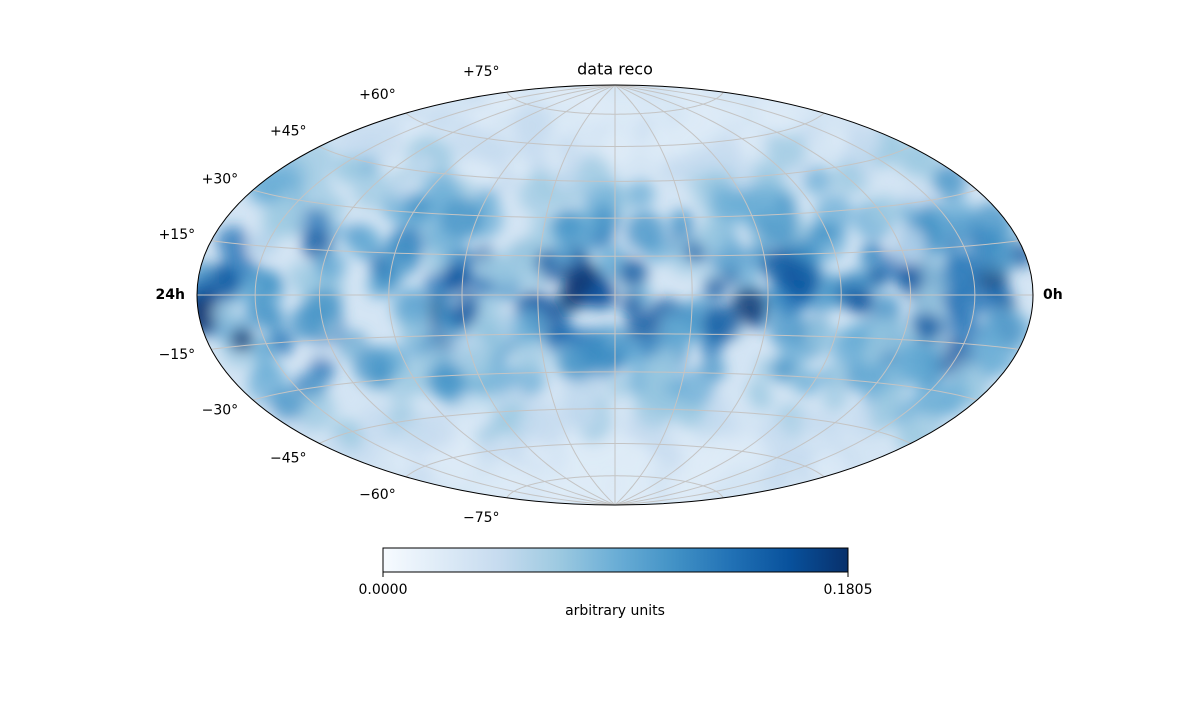  Describe the element at coordinates (377, 95) in the screenshot. I see `lat-tick-label: +60°` at that location.